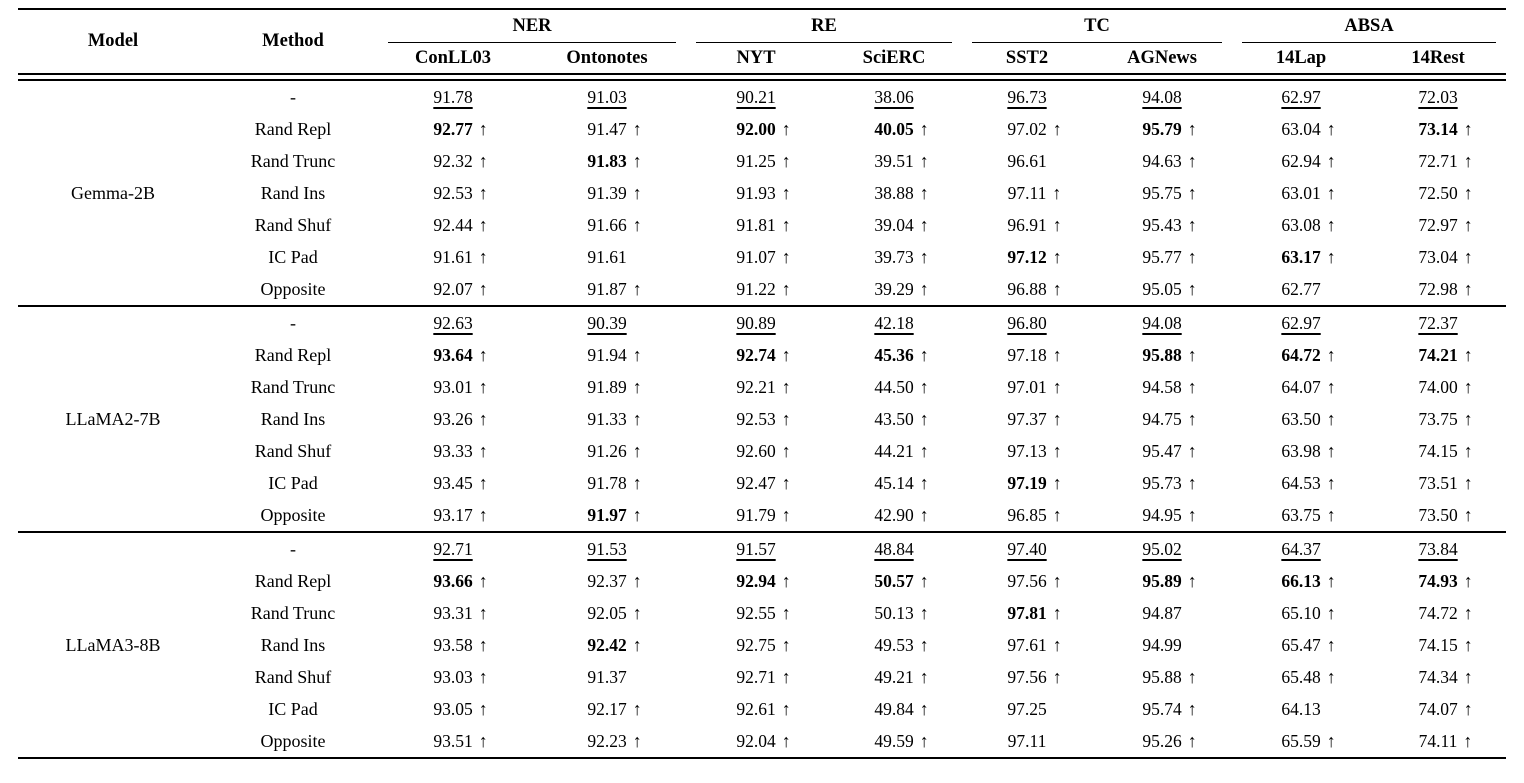 The height and width of the screenshot is (783, 1524). What do you see at coordinates (894, 613) in the screenshot?
I see `score-cell: 50.13 ↑` at bounding box center [894, 613].